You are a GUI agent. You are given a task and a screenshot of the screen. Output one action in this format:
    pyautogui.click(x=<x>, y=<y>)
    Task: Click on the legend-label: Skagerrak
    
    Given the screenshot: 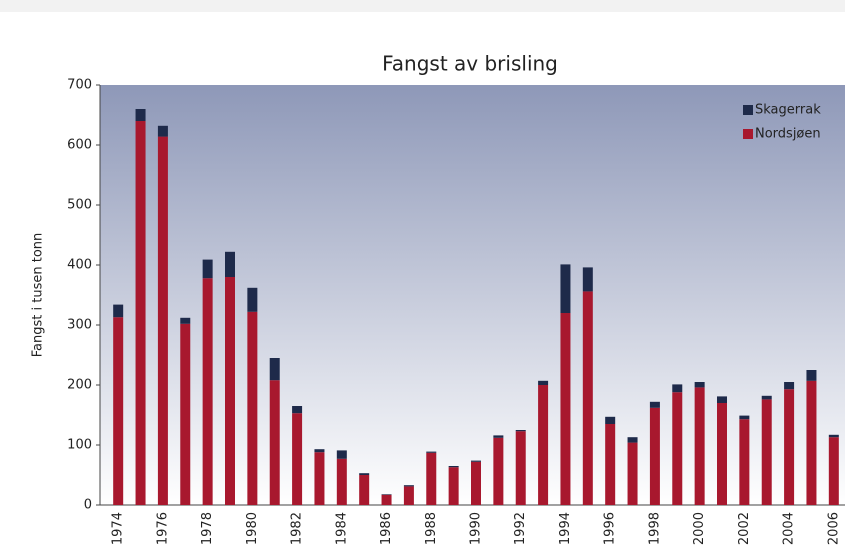 What is the action you would take?
    pyautogui.click(x=788, y=110)
    